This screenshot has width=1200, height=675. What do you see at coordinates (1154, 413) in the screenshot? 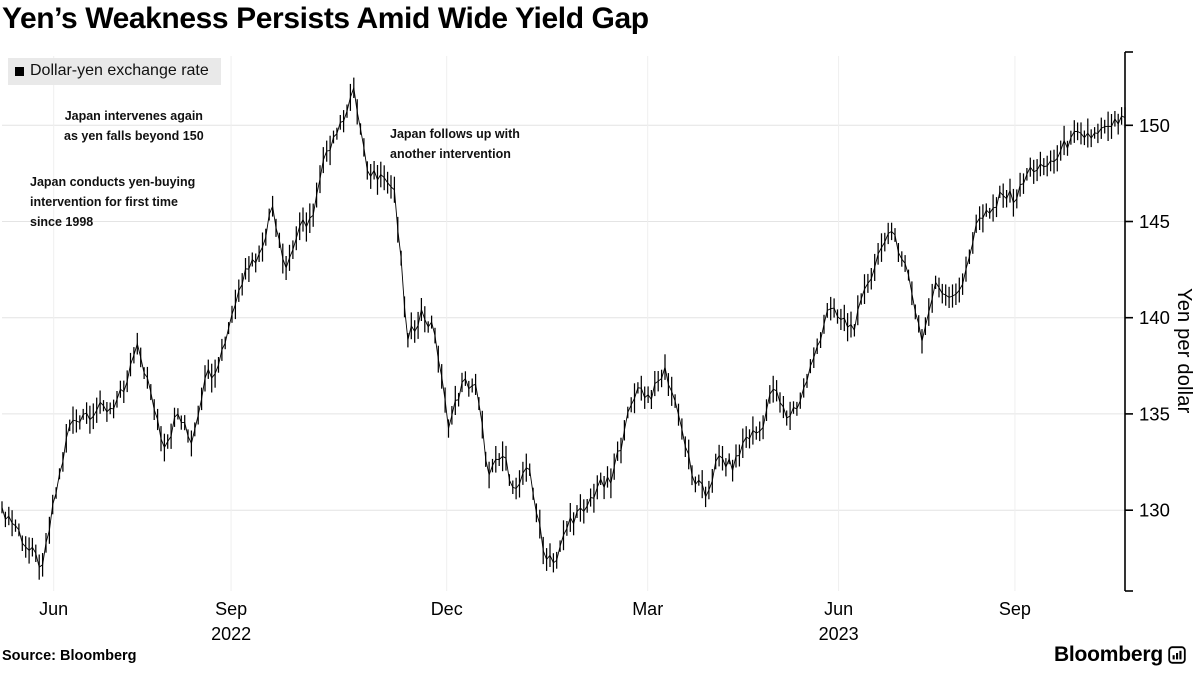
I see `svg-text: 135` at bounding box center [1154, 413].